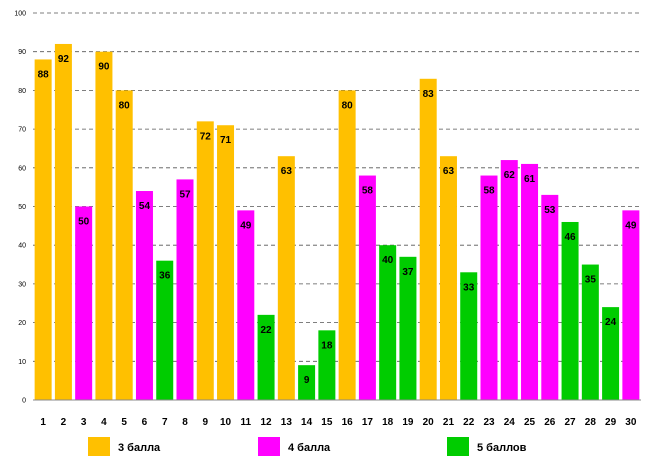 The height and width of the screenshot is (468, 650). What do you see at coordinates (44, 74) in the screenshot?
I see `data-label: 88` at bounding box center [44, 74].